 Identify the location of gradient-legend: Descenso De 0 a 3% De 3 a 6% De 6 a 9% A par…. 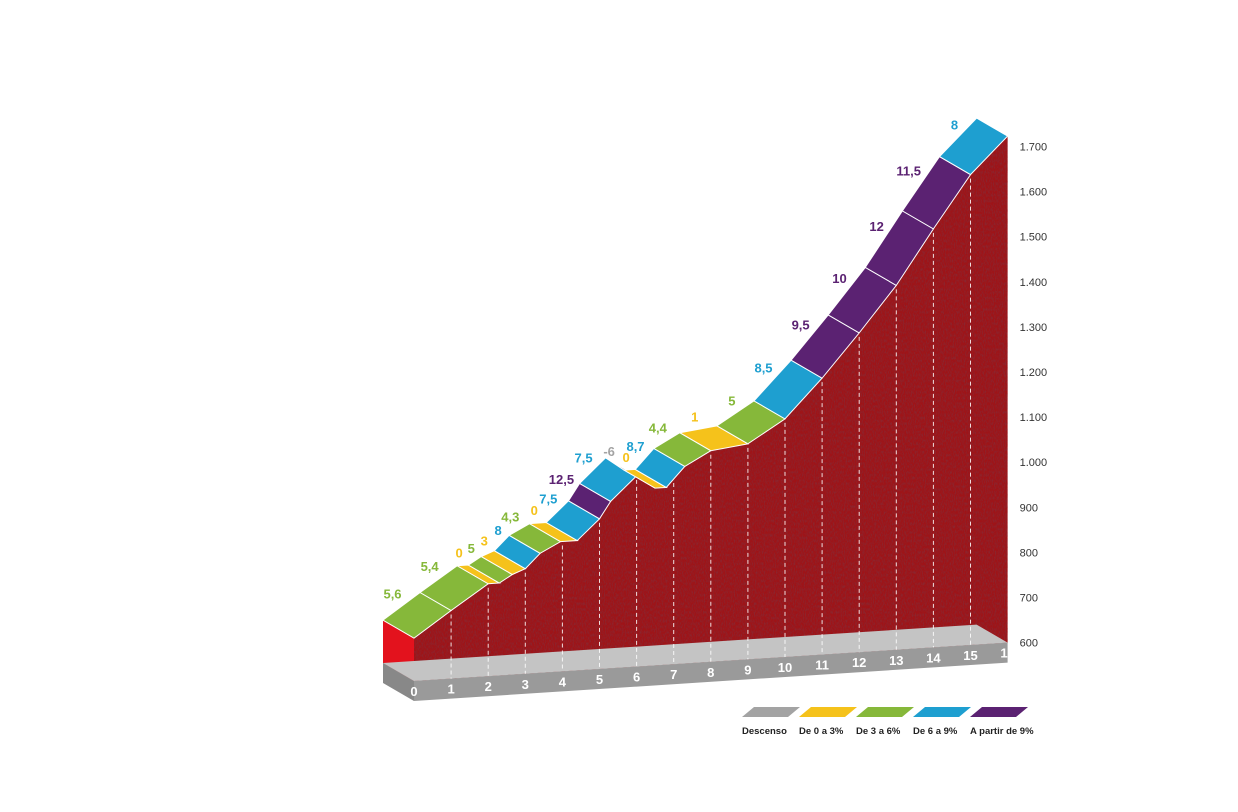
(888, 722).